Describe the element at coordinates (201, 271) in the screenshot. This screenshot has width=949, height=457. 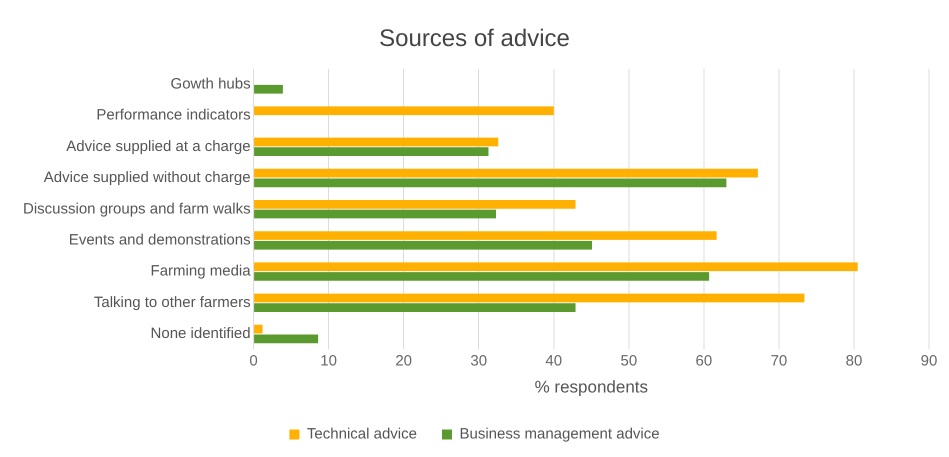
I see `y-tick-label: Farming media` at that location.